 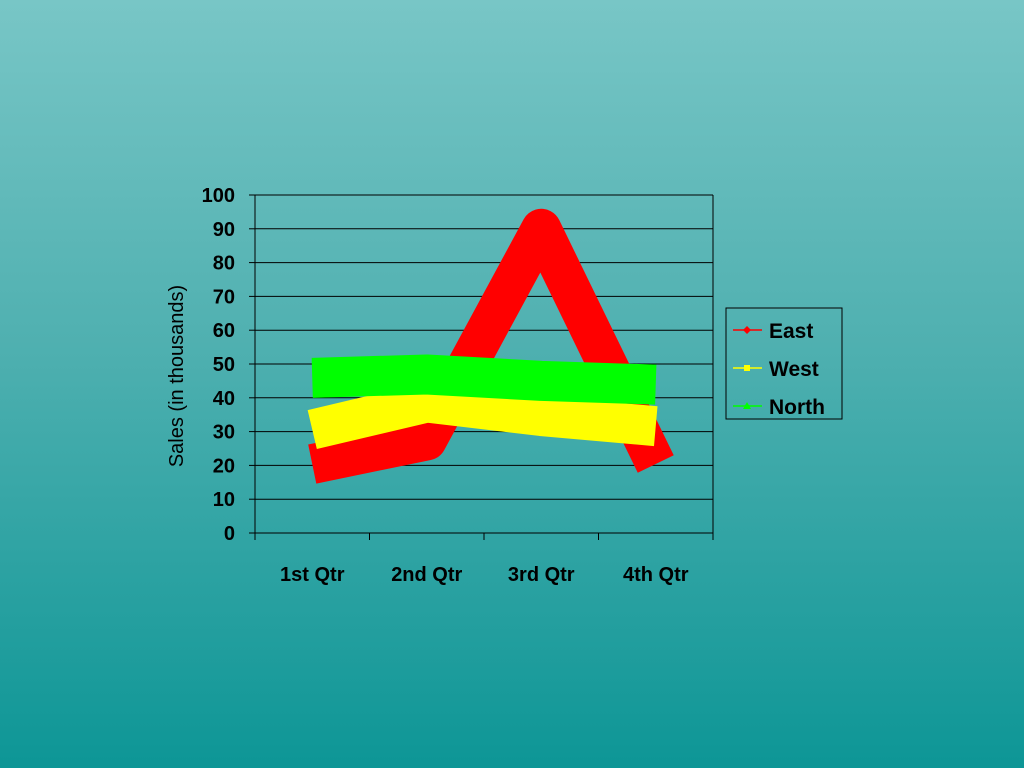 What do you see at coordinates (229, 534) in the screenshot?
I see `y-tick-label: 0` at bounding box center [229, 534].